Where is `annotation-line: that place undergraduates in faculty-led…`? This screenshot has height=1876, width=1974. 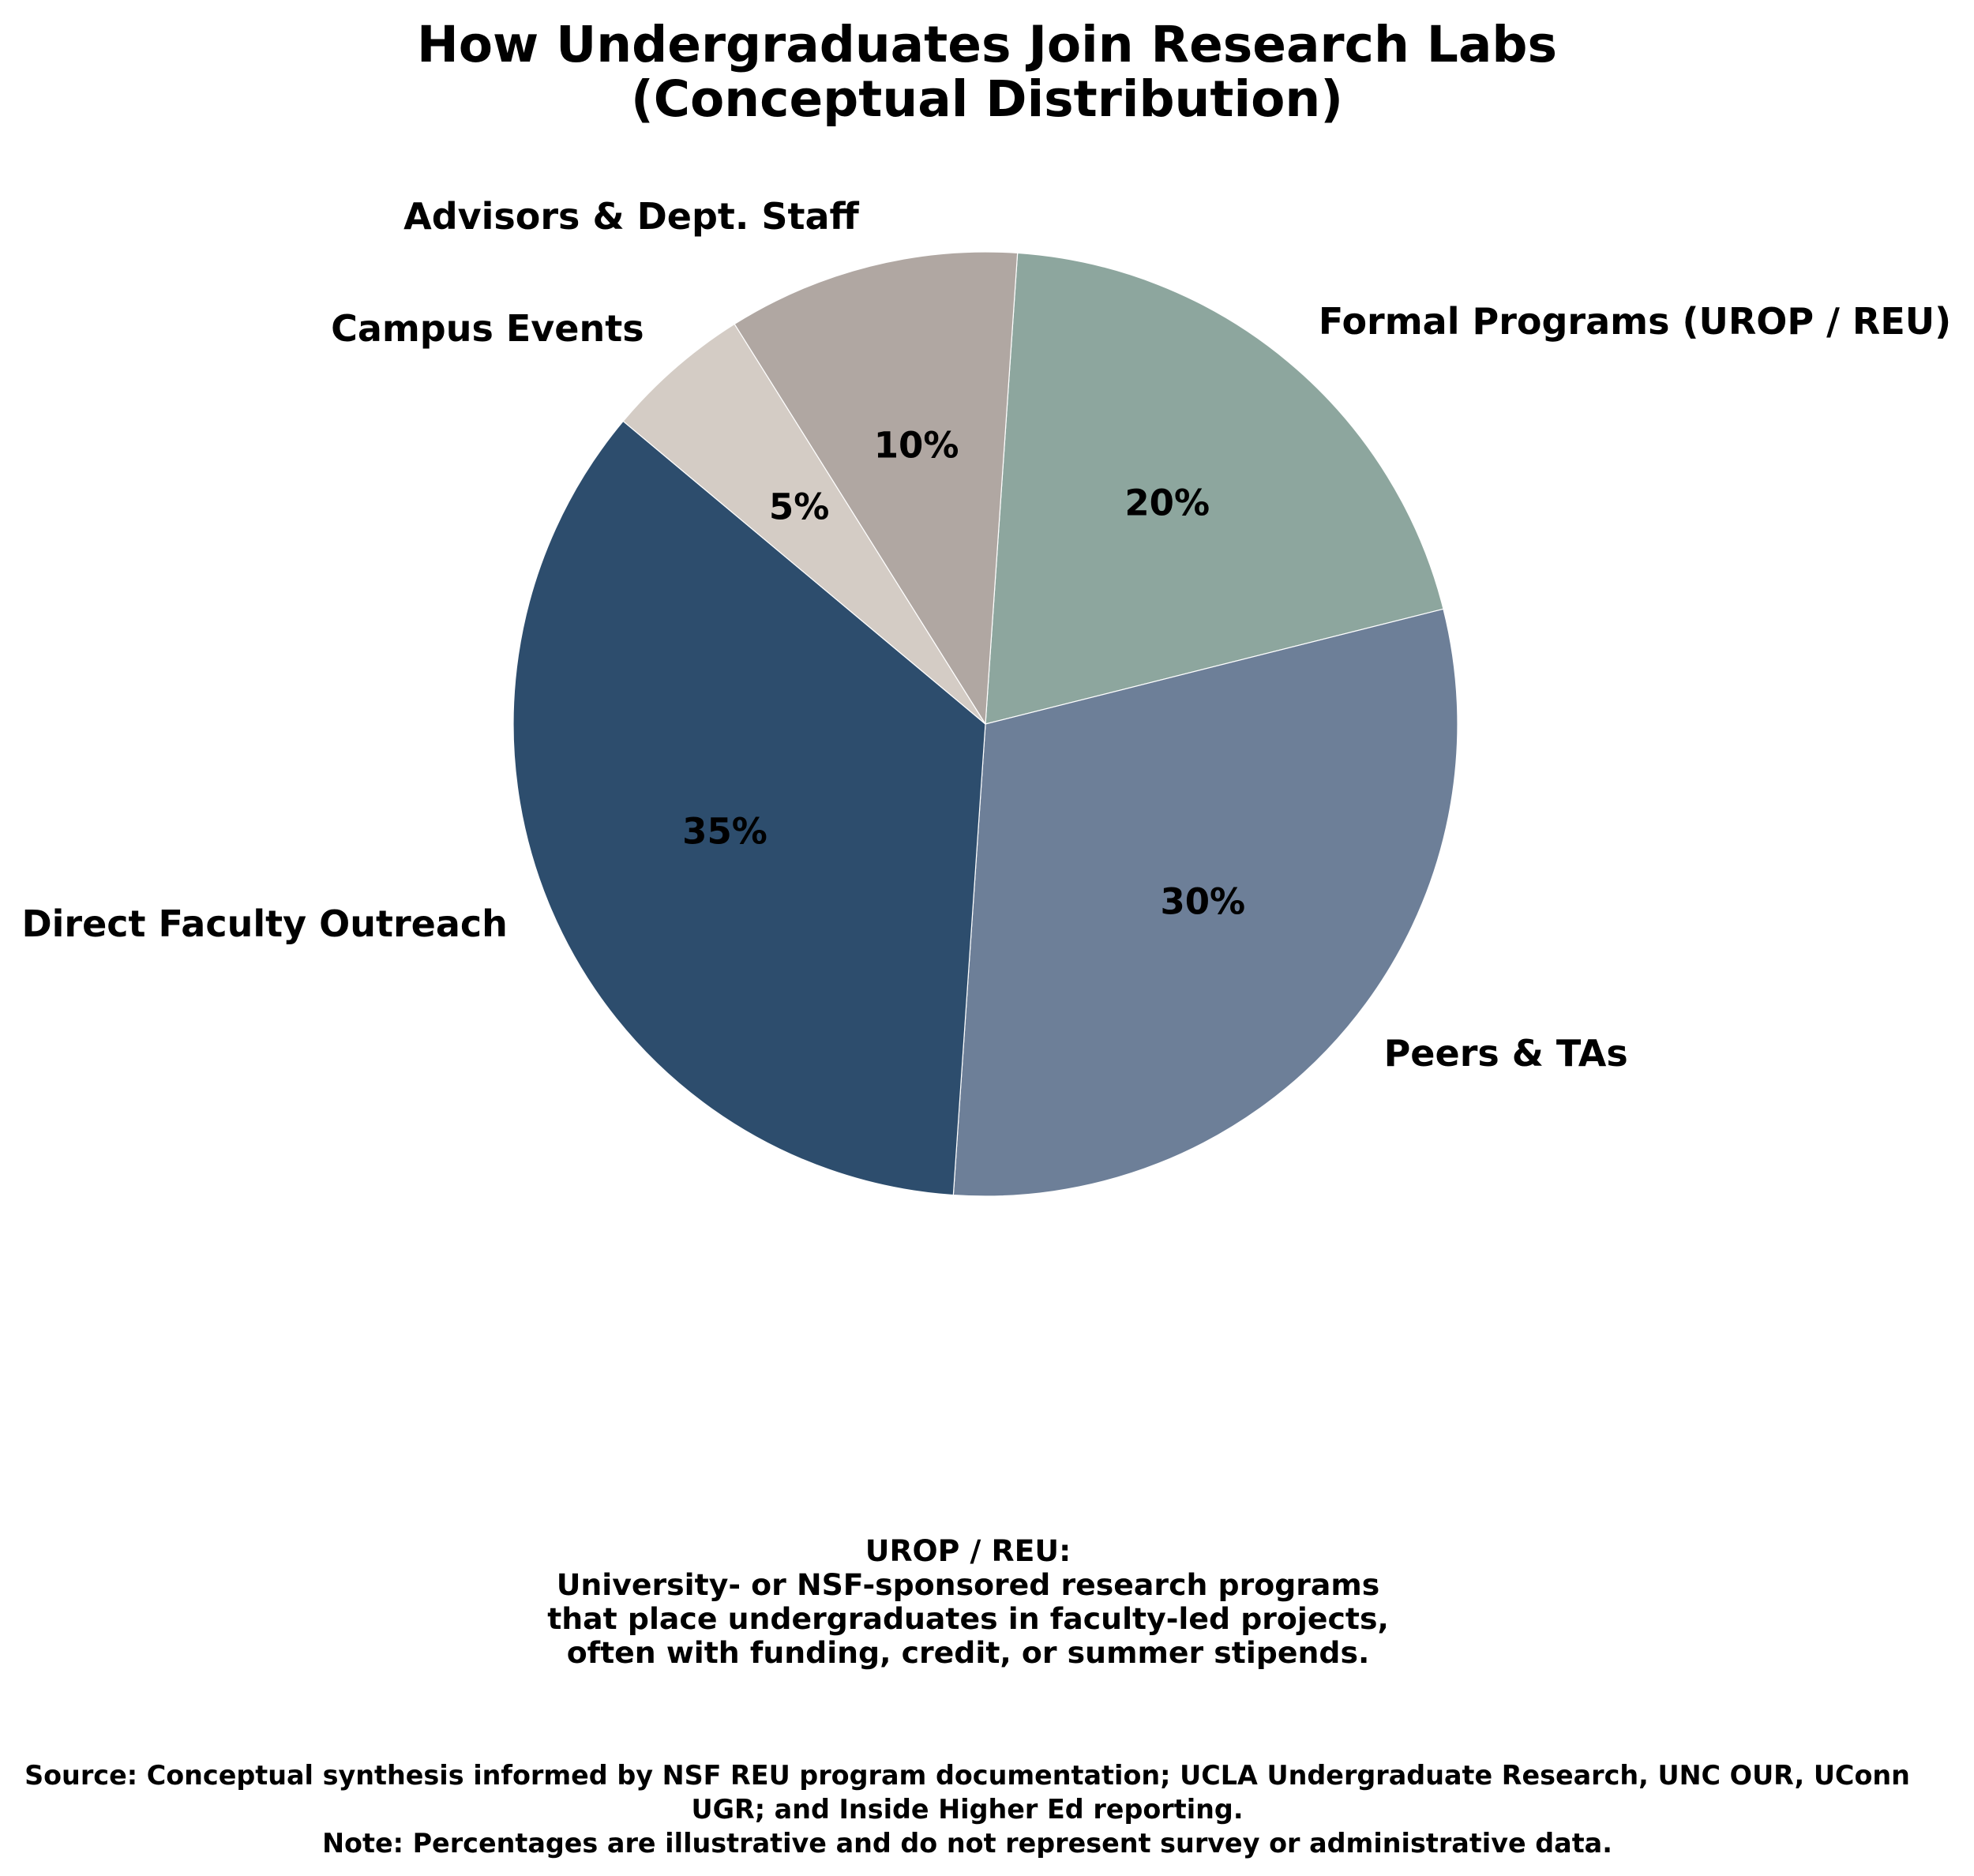 annotation-line: that place undergraduates in faculty-led… is located at coordinates (968, 1618).